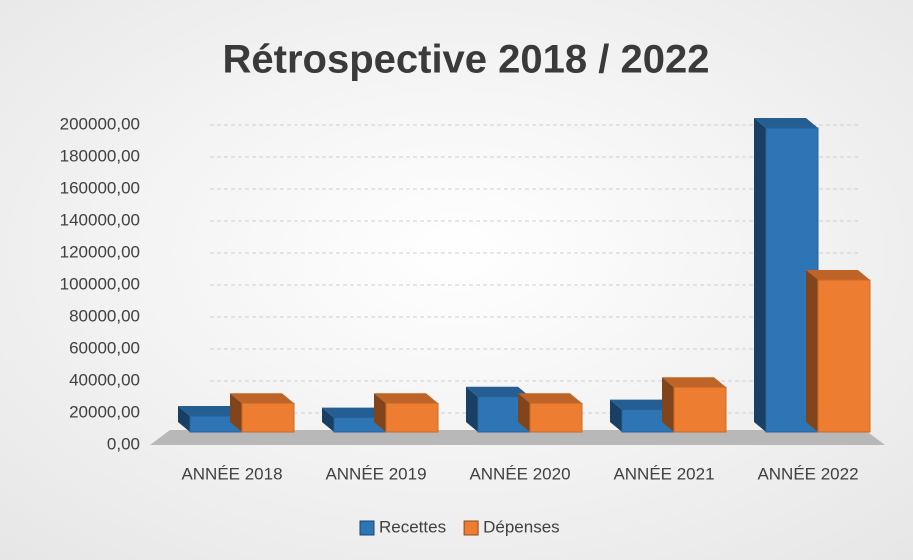 The height and width of the screenshot is (560, 913). Describe the element at coordinates (519, 473) in the screenshot. I see `x-tick-label: ANNÉE 2020` at that location.